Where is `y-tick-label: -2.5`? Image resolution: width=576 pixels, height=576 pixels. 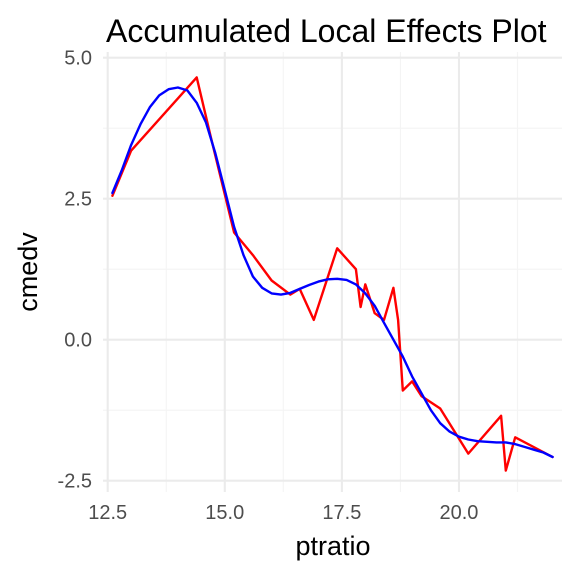 y-tick-label: -2.5 is located at coordinates (75, 482).